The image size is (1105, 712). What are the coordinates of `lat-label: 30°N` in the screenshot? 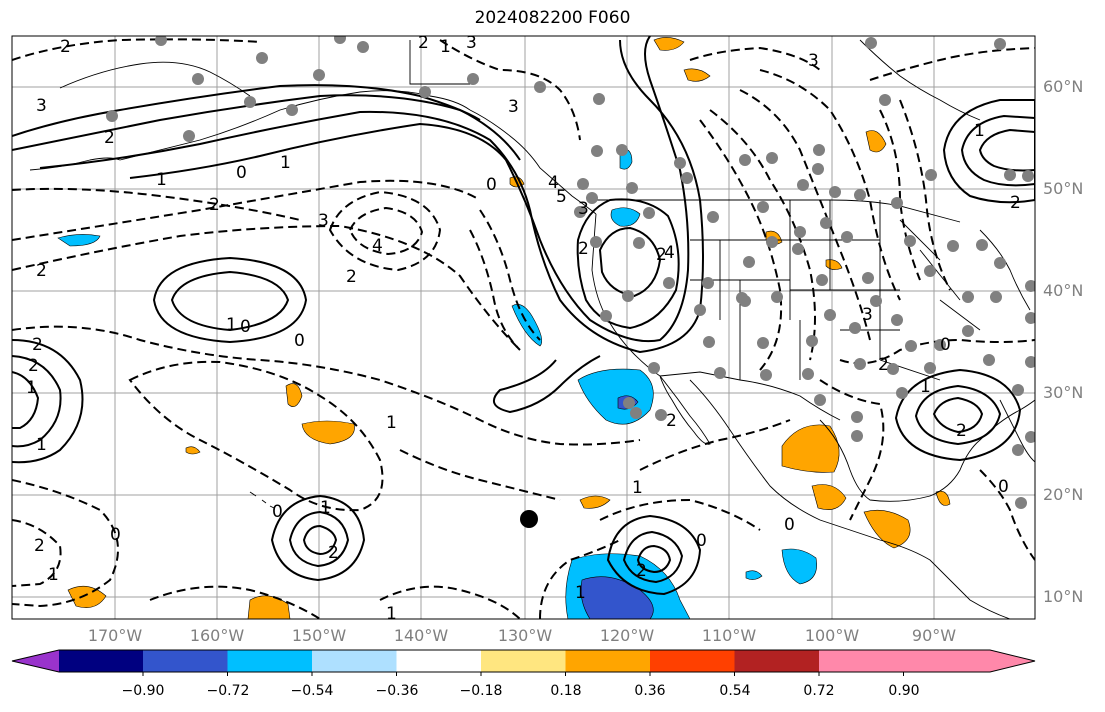 It's located at (1063, 392).